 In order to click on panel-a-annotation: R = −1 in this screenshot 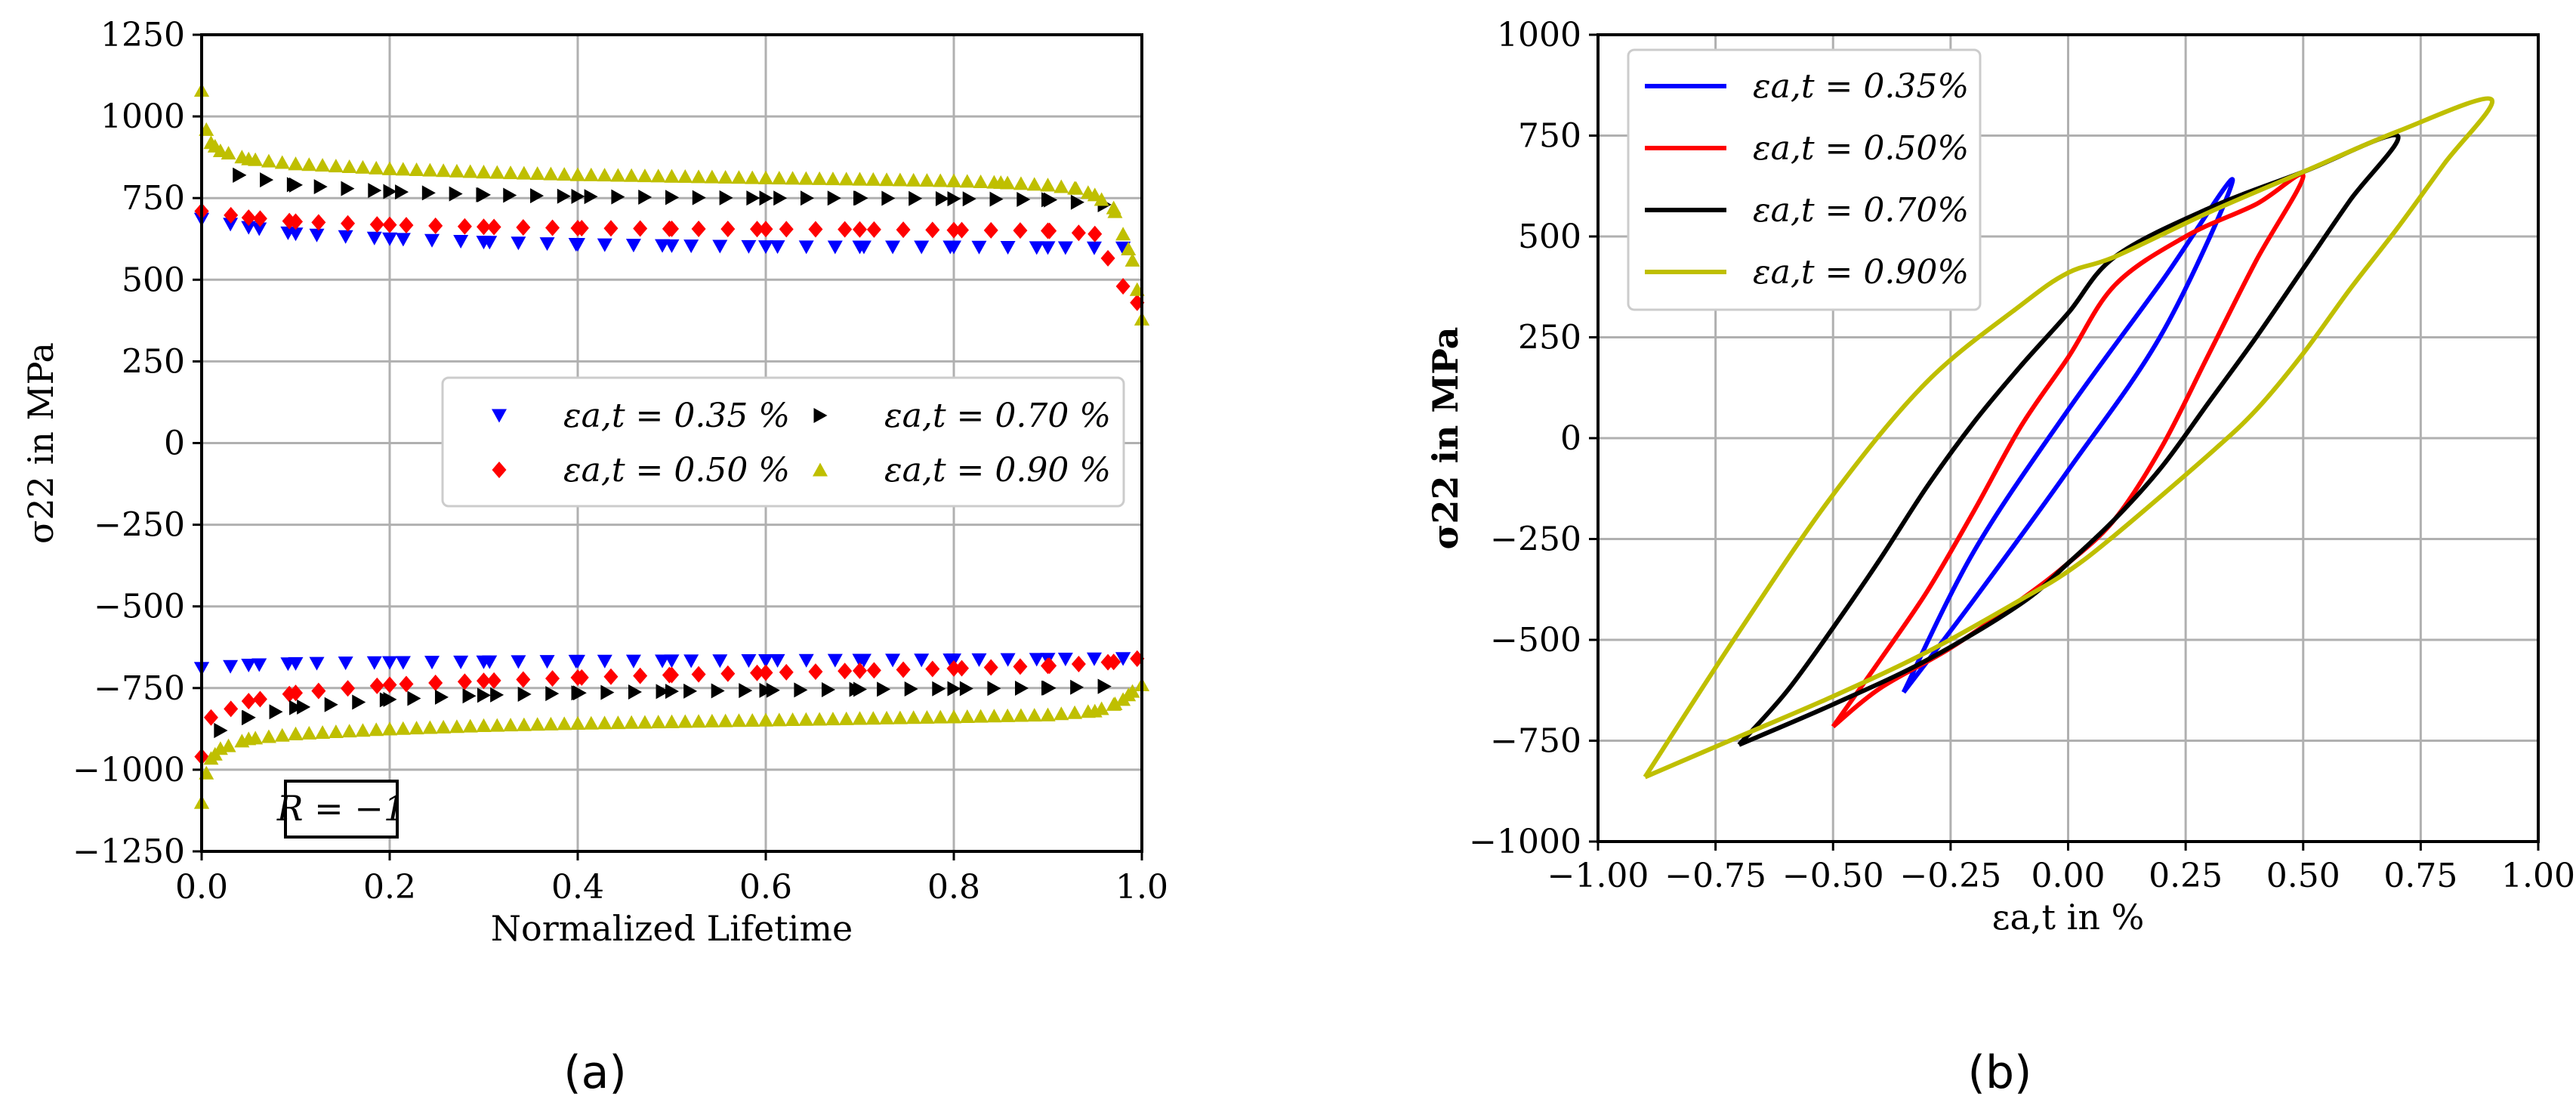, I will do `click(341, 809)`.